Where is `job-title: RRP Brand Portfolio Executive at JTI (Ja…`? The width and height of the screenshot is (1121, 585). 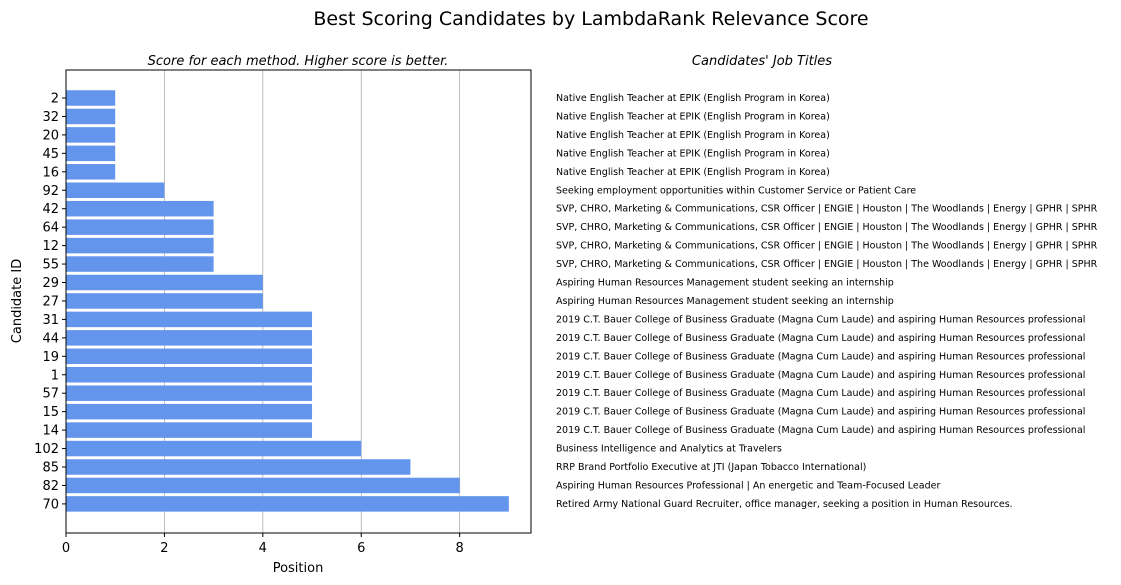
job-title: RRP Brand Portfolio Executive at JTI (Ja… is located at coordinates (711, 467).